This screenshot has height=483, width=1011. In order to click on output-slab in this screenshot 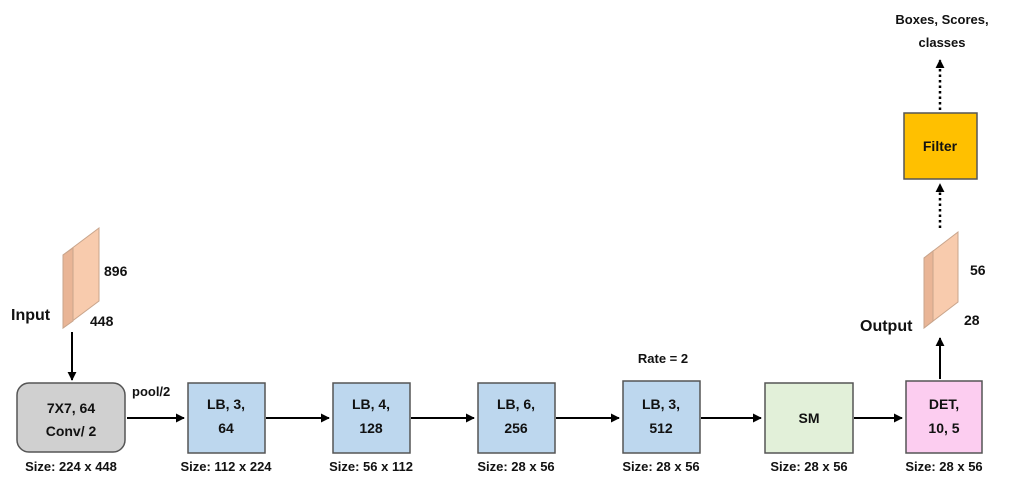, I will do `click(941, 280)`.